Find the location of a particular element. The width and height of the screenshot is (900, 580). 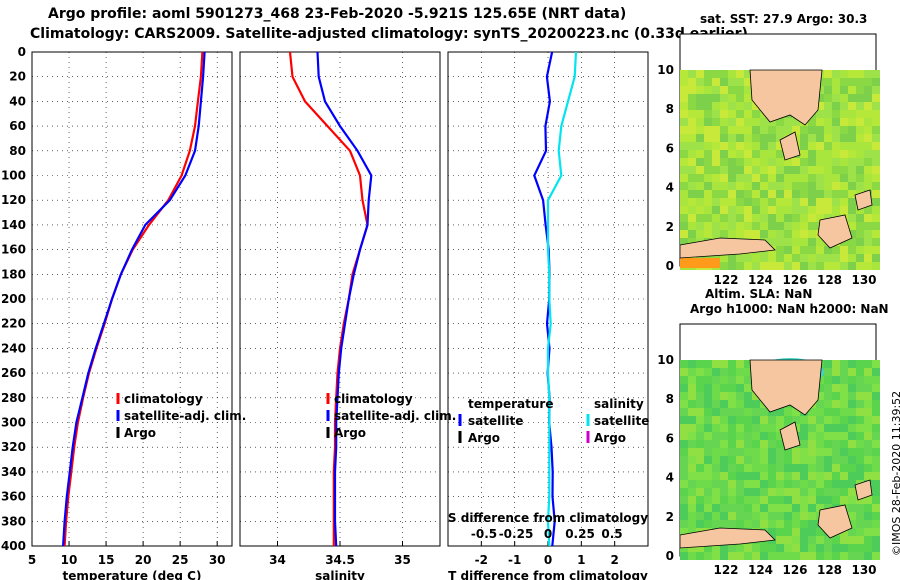

difference-xtick-label: -2 is located at coordinates (481, 560).